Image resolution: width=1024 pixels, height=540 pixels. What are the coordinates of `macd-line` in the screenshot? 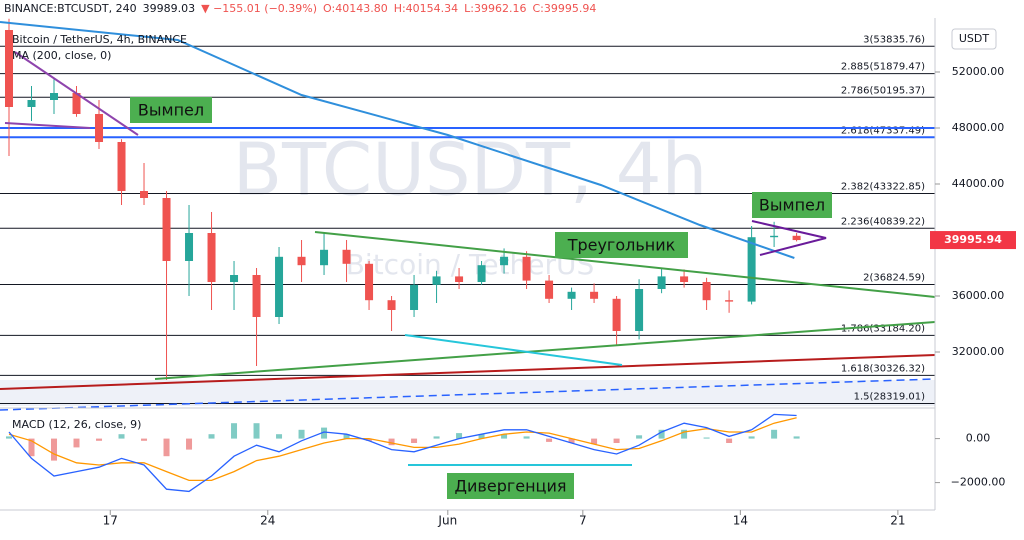 It's located at (402, 453).